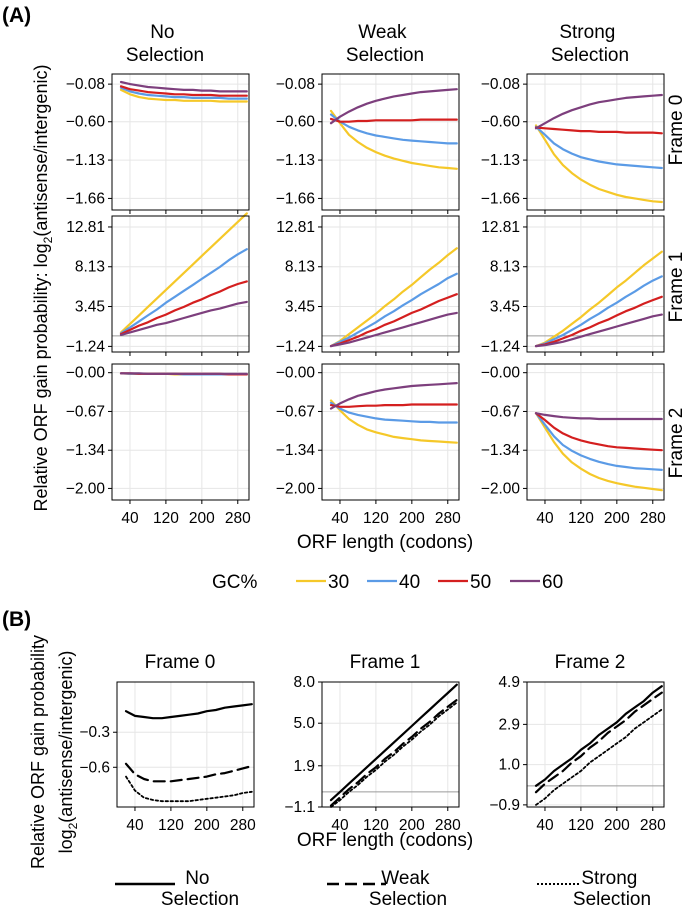 This screenshot has width=685, height=909. I want to click on row-title-frame-2: Frame 2, so click(675, 443).